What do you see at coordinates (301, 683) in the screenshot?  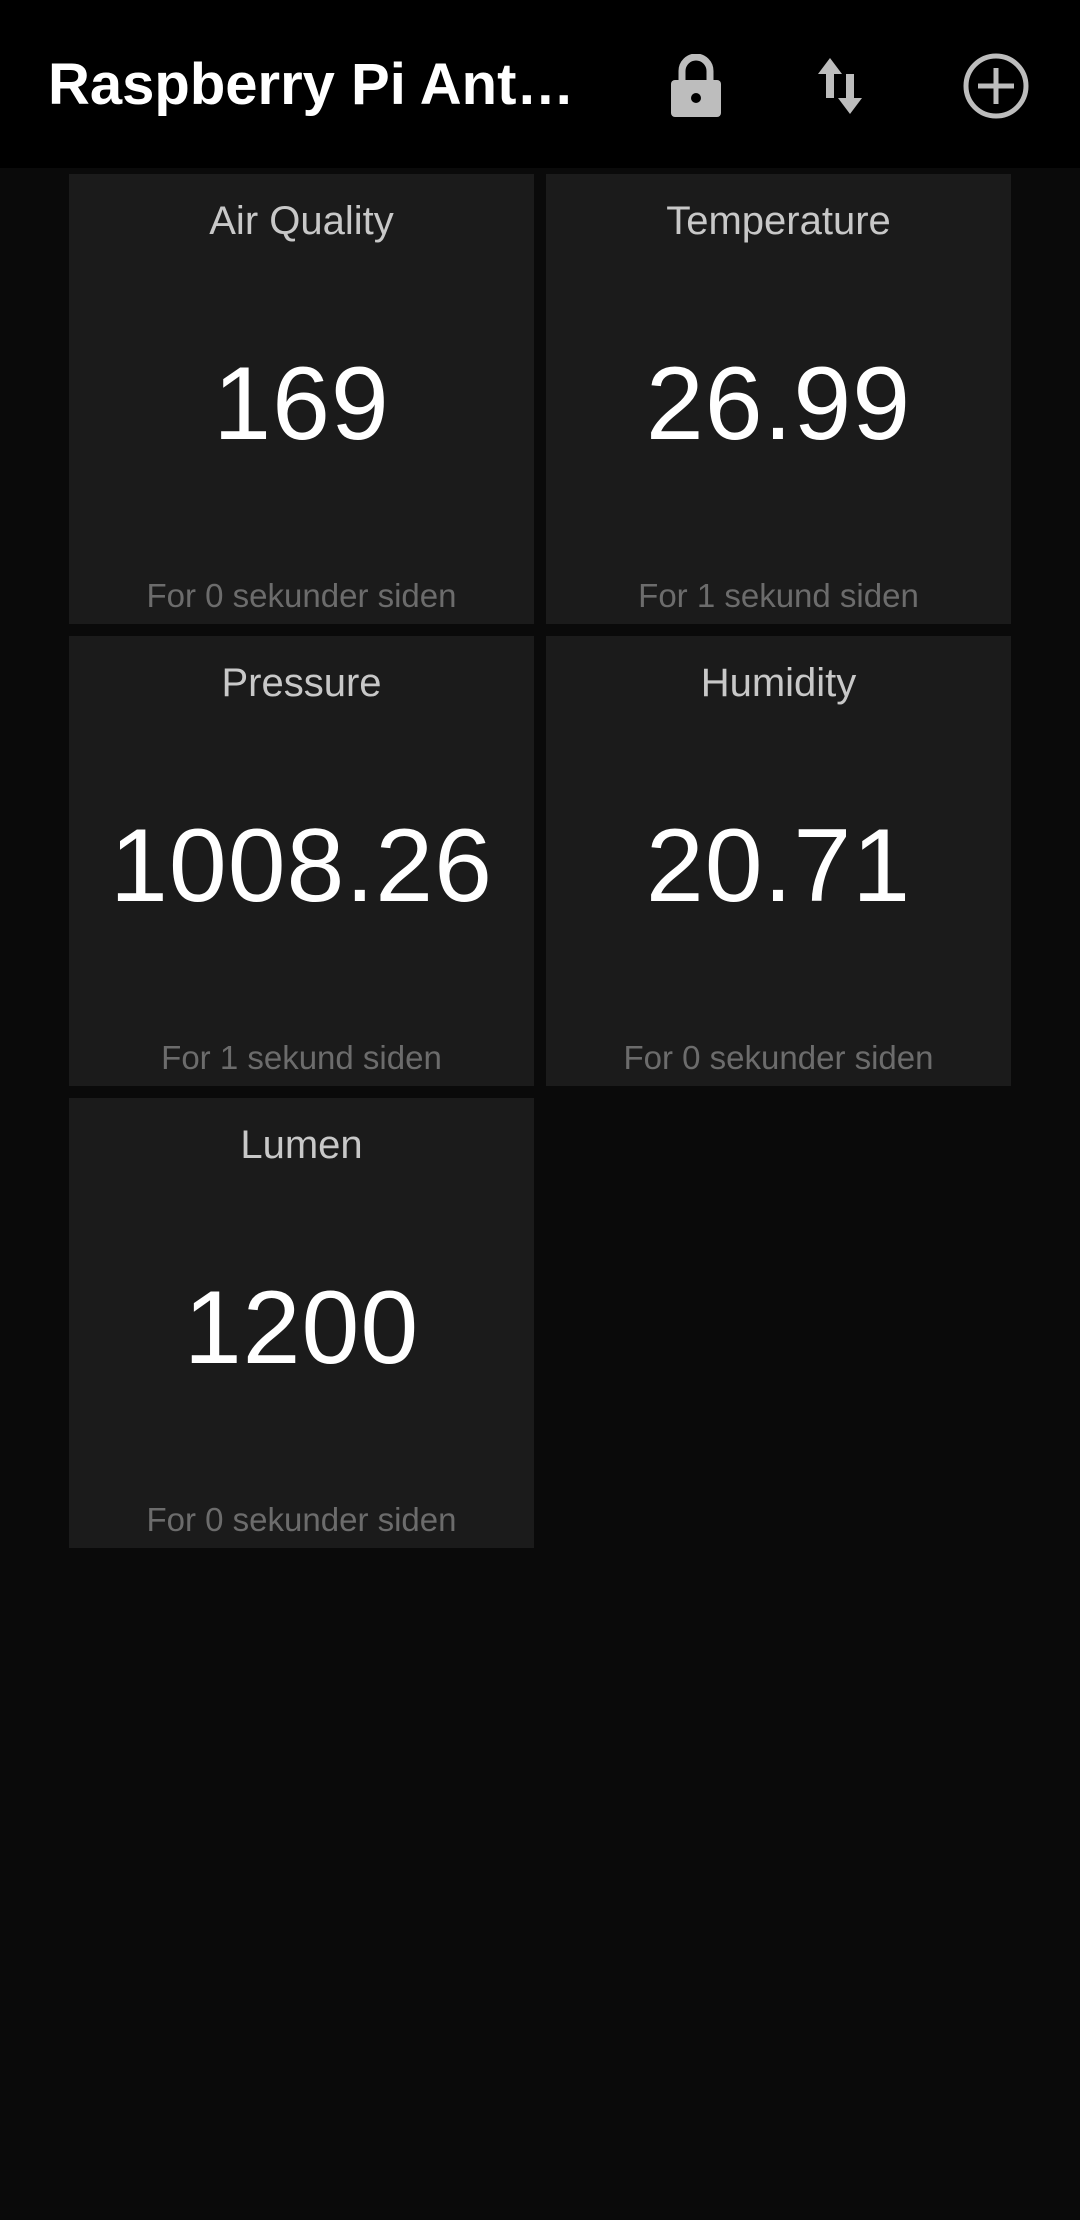 I see `tile-title: Pressure` at bounding box center [301, 683].